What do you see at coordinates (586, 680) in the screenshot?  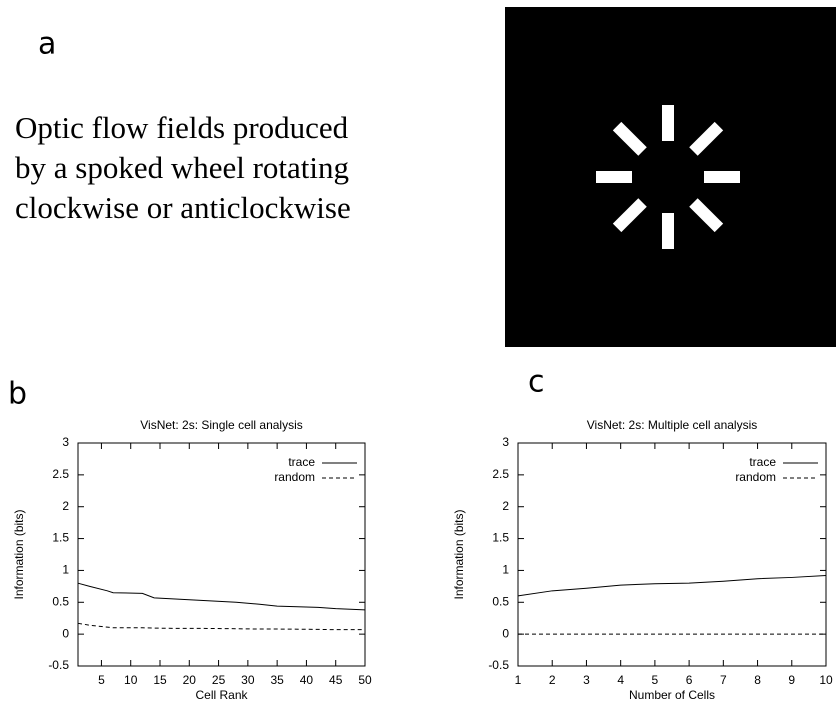 I see `x-tick-label: 3` at bounding box center [586, 680].